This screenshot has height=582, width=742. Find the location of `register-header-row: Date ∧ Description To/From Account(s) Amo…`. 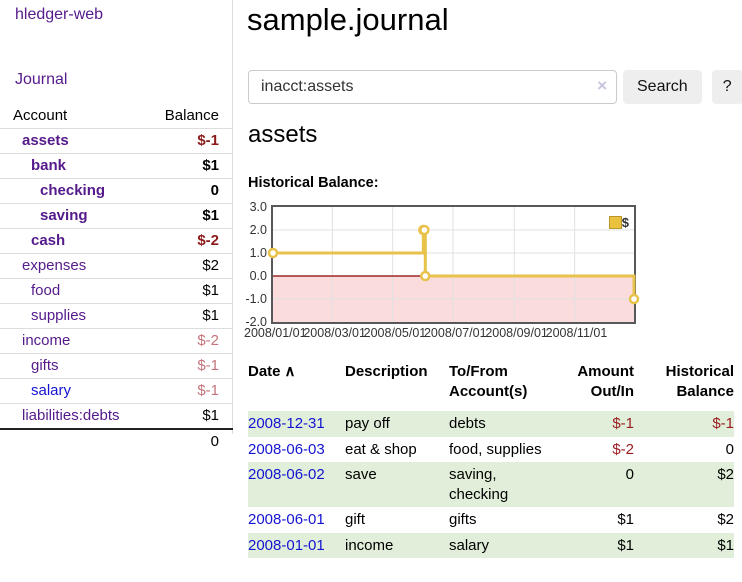

register-header-row: Date ∧ Description To/From Account(s) Amo… is located at coordinates (491, 382).